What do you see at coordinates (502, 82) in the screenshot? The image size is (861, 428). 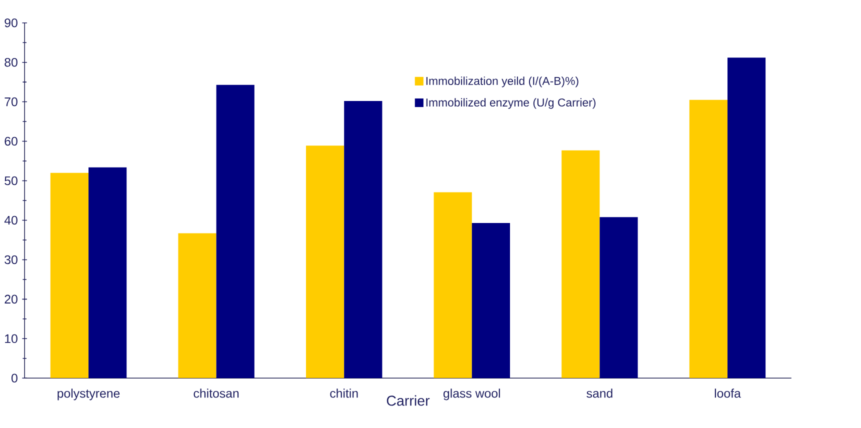 I see `legend-label: Immobilization yeild (I/(A-B)%)` at bounding box center [502, 82].